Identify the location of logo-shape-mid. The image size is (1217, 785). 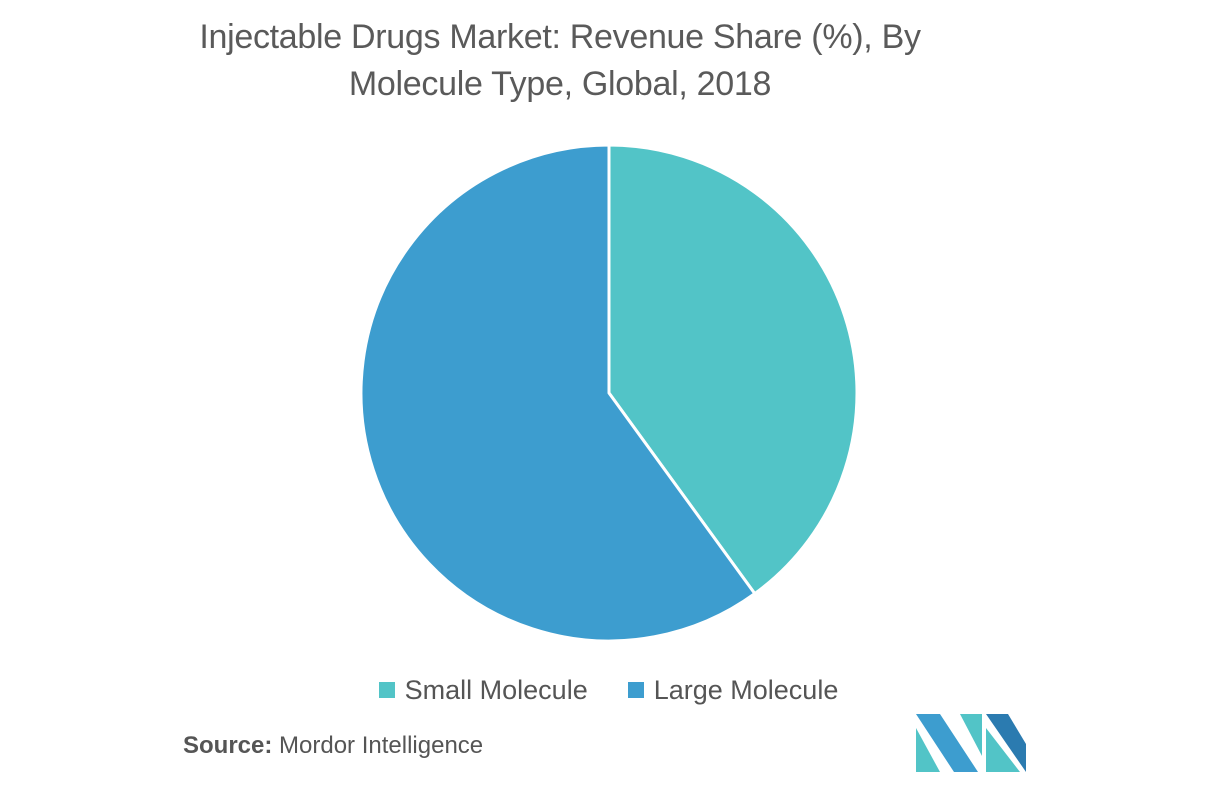
(971, 735).